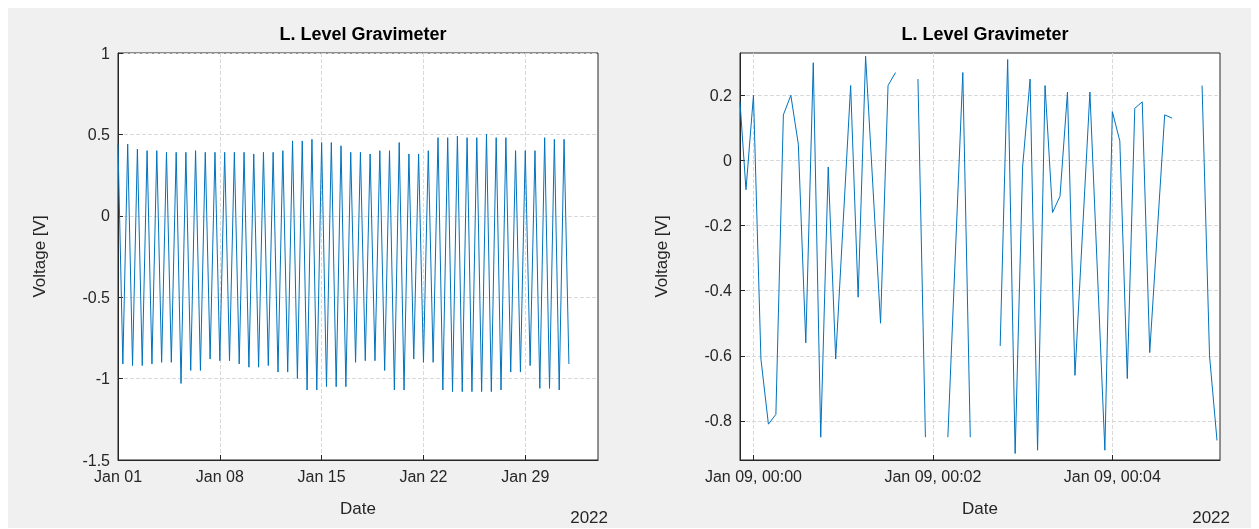  I want to click on x-tick-label: Jan 22, so click(423, 476).